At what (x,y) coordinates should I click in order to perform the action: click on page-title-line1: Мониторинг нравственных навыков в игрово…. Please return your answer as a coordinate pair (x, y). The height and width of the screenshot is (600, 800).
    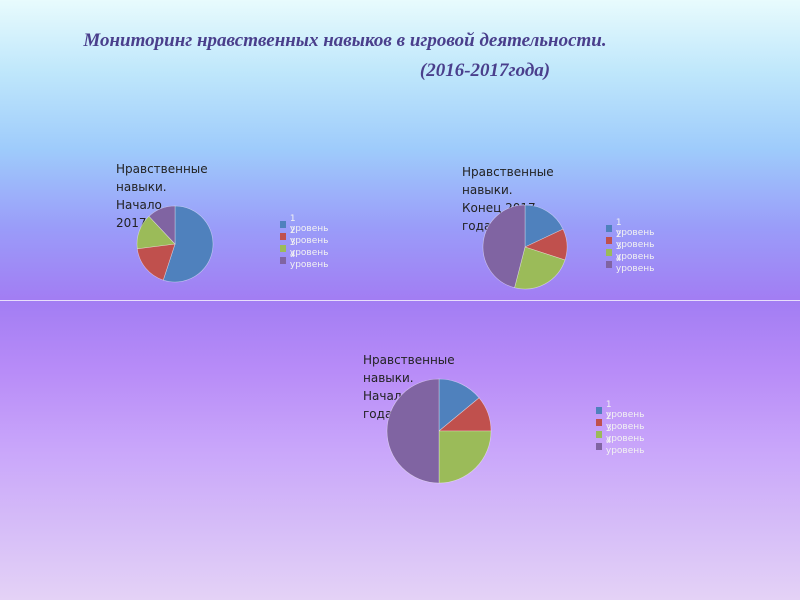
    Looking at the image, I should click on (345, 40).